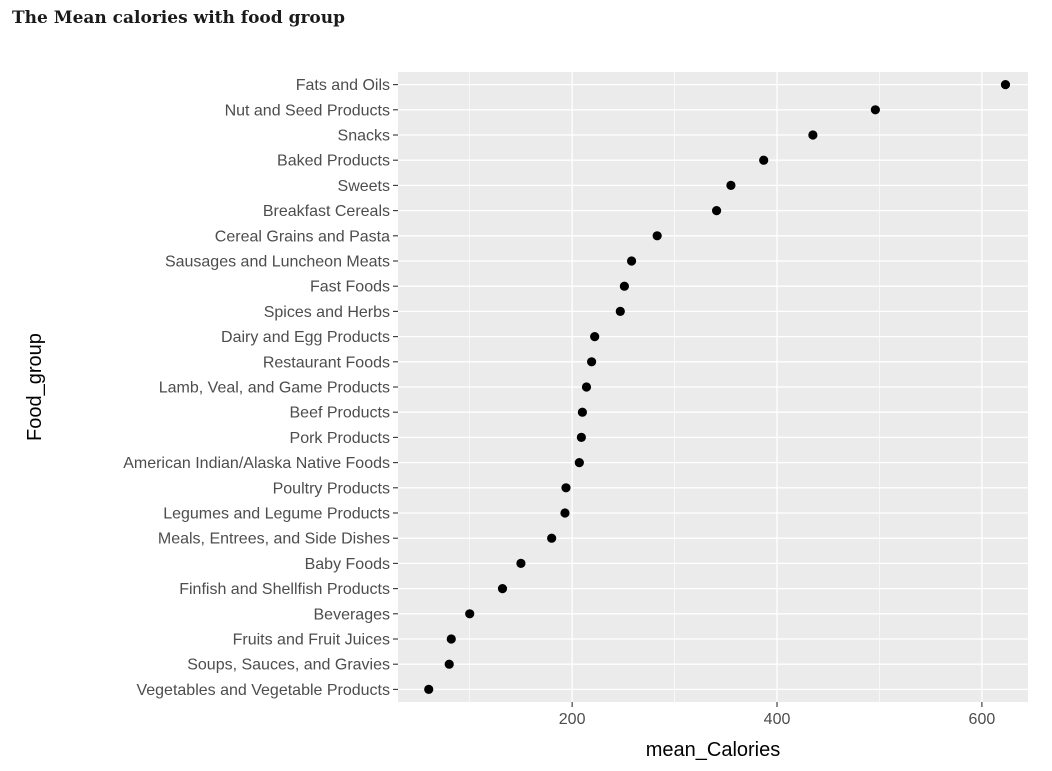 The image size is (1052, 771). What do you see at coordinates (288, 665) in the screenshot?
I see `y-tick-label: Soups, Sauces, and Gravies` at bounding box center [288, 665].